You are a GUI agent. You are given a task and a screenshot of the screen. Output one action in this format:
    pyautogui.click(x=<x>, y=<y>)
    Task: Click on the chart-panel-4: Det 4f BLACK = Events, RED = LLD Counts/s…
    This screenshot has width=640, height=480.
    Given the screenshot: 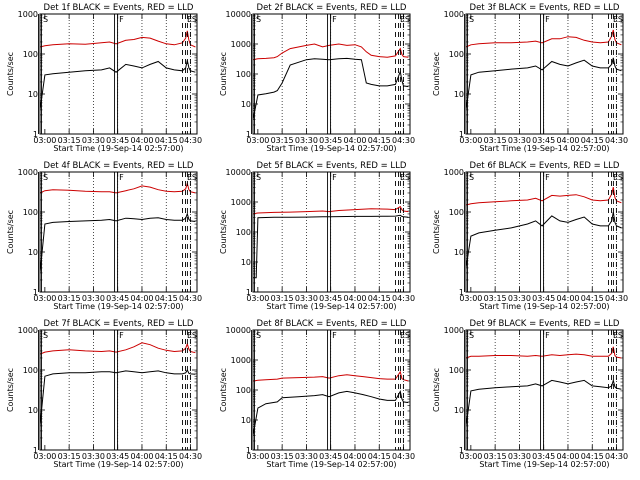 What is the action you would take?
    pyautogui.click(x=104, y=236)
    